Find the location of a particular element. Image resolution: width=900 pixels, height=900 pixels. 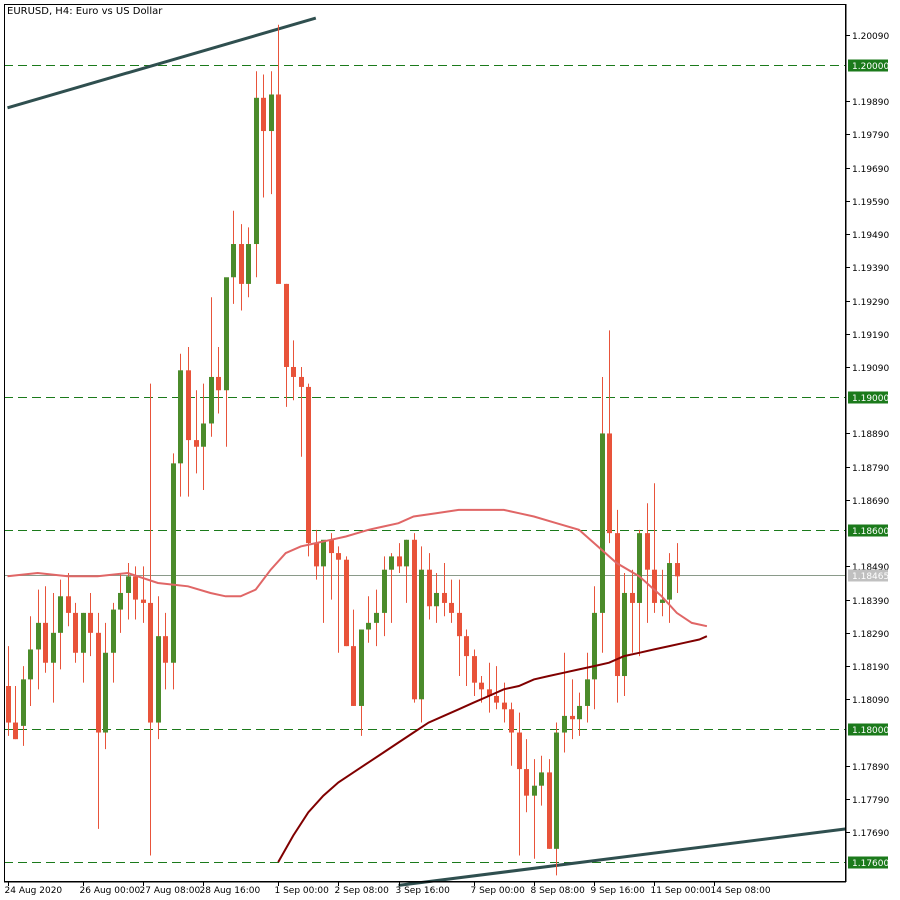

level-badge-label-3: 1.18000 is located at coordinates (870, 731).